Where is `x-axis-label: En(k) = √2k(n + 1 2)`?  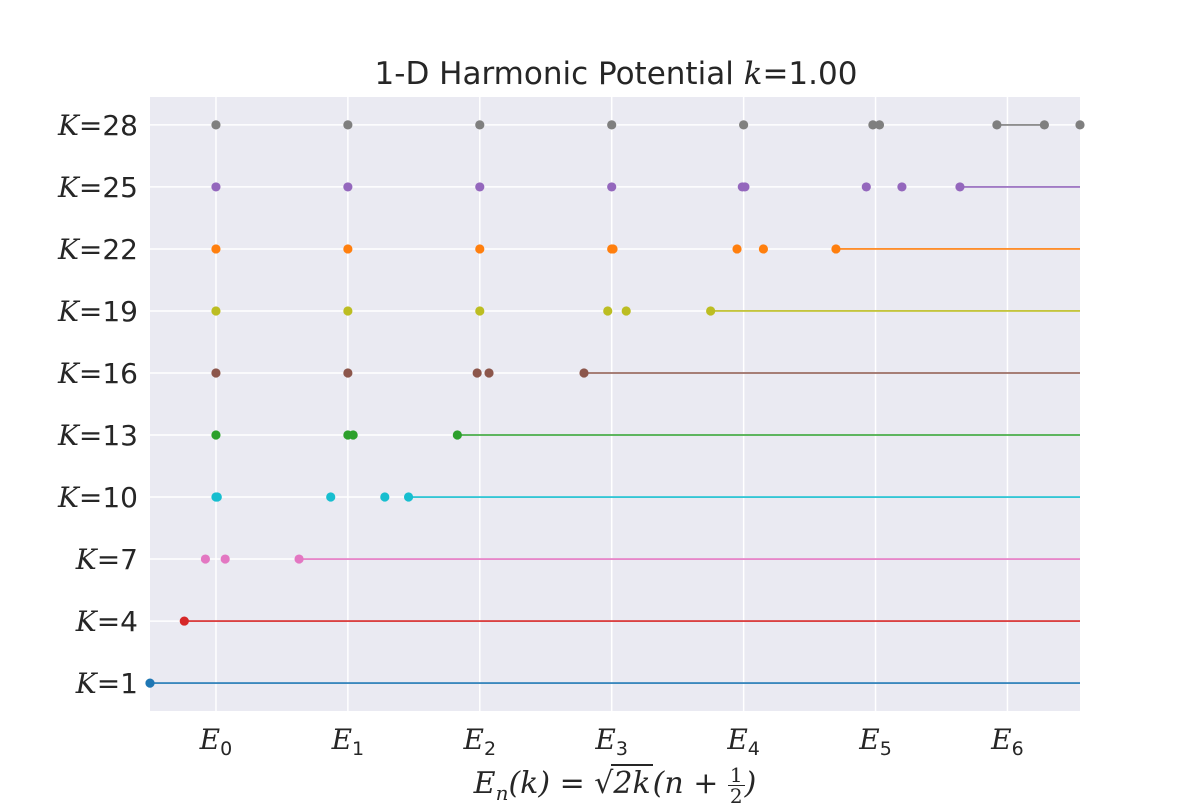 x-axis-label: En(k) = √2k(n + 1 2) is located at coordinates (615, 785).